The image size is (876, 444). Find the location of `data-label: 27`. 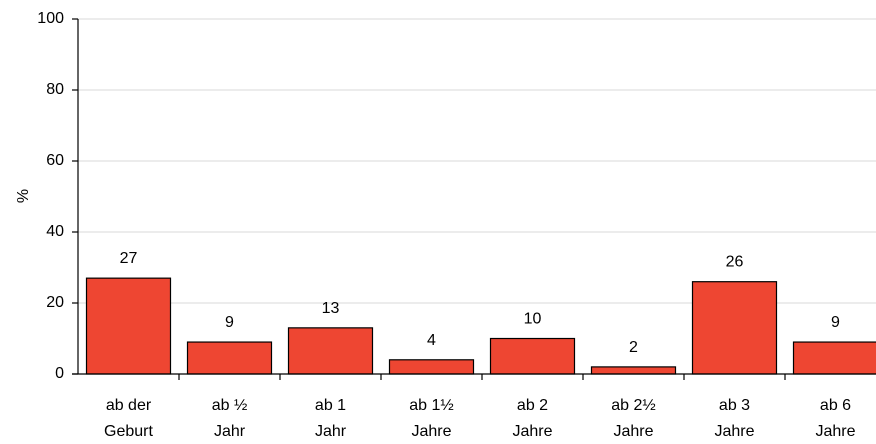

data-label: 27 is located at coordinates (129, 258).